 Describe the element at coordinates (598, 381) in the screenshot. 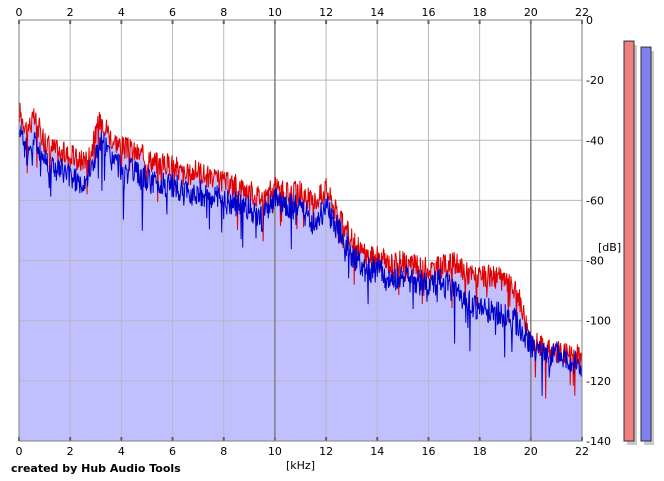

I see `y-tick-label: -120` at that location.